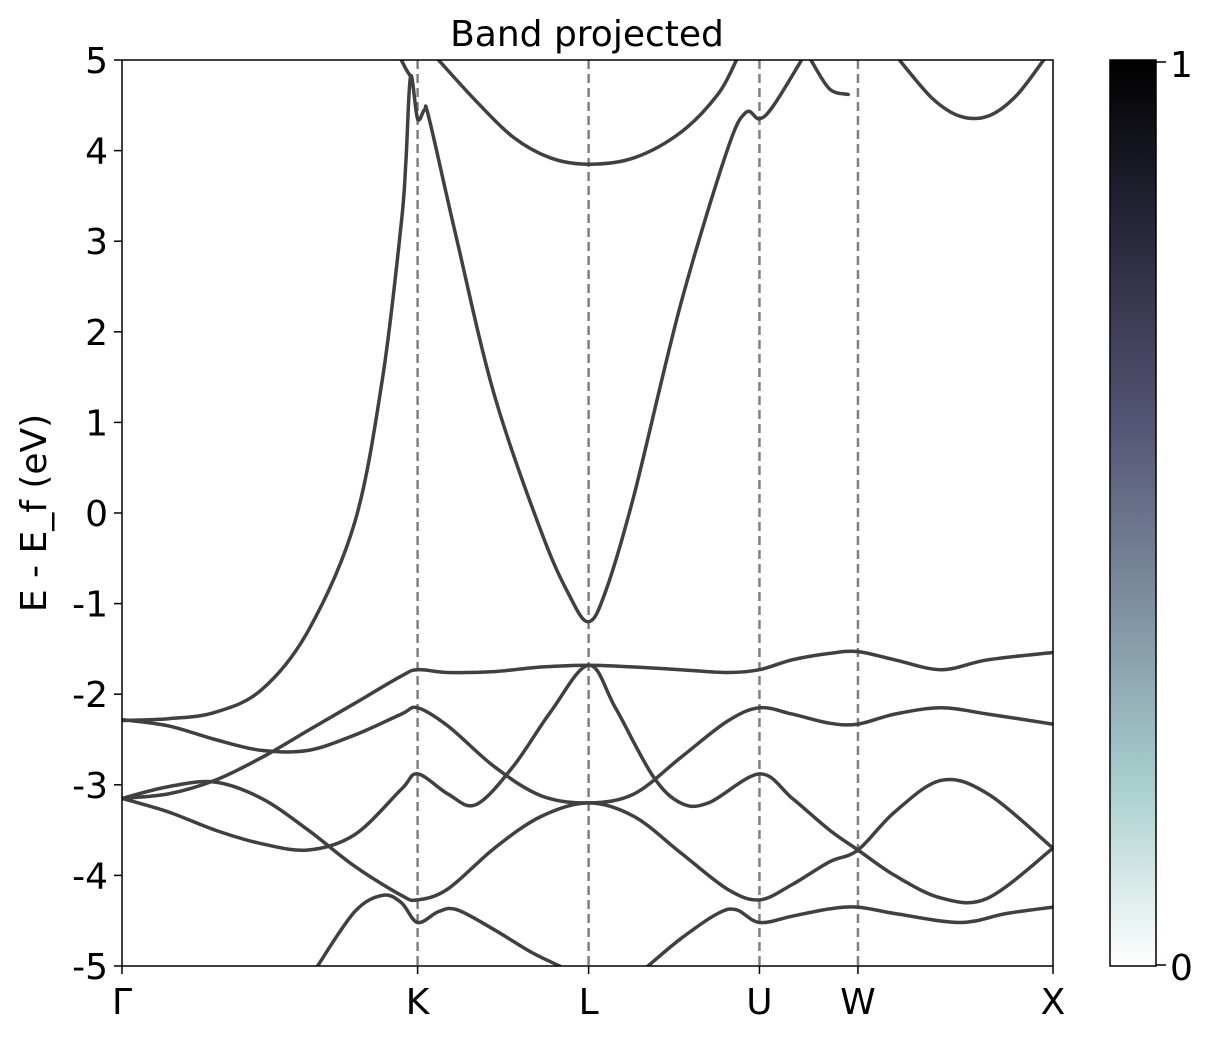 The image size is (1212, 1038). Describe the element at coordinates (759, 1002) in the screenshot. I see `x-tick-label: U` at that location.